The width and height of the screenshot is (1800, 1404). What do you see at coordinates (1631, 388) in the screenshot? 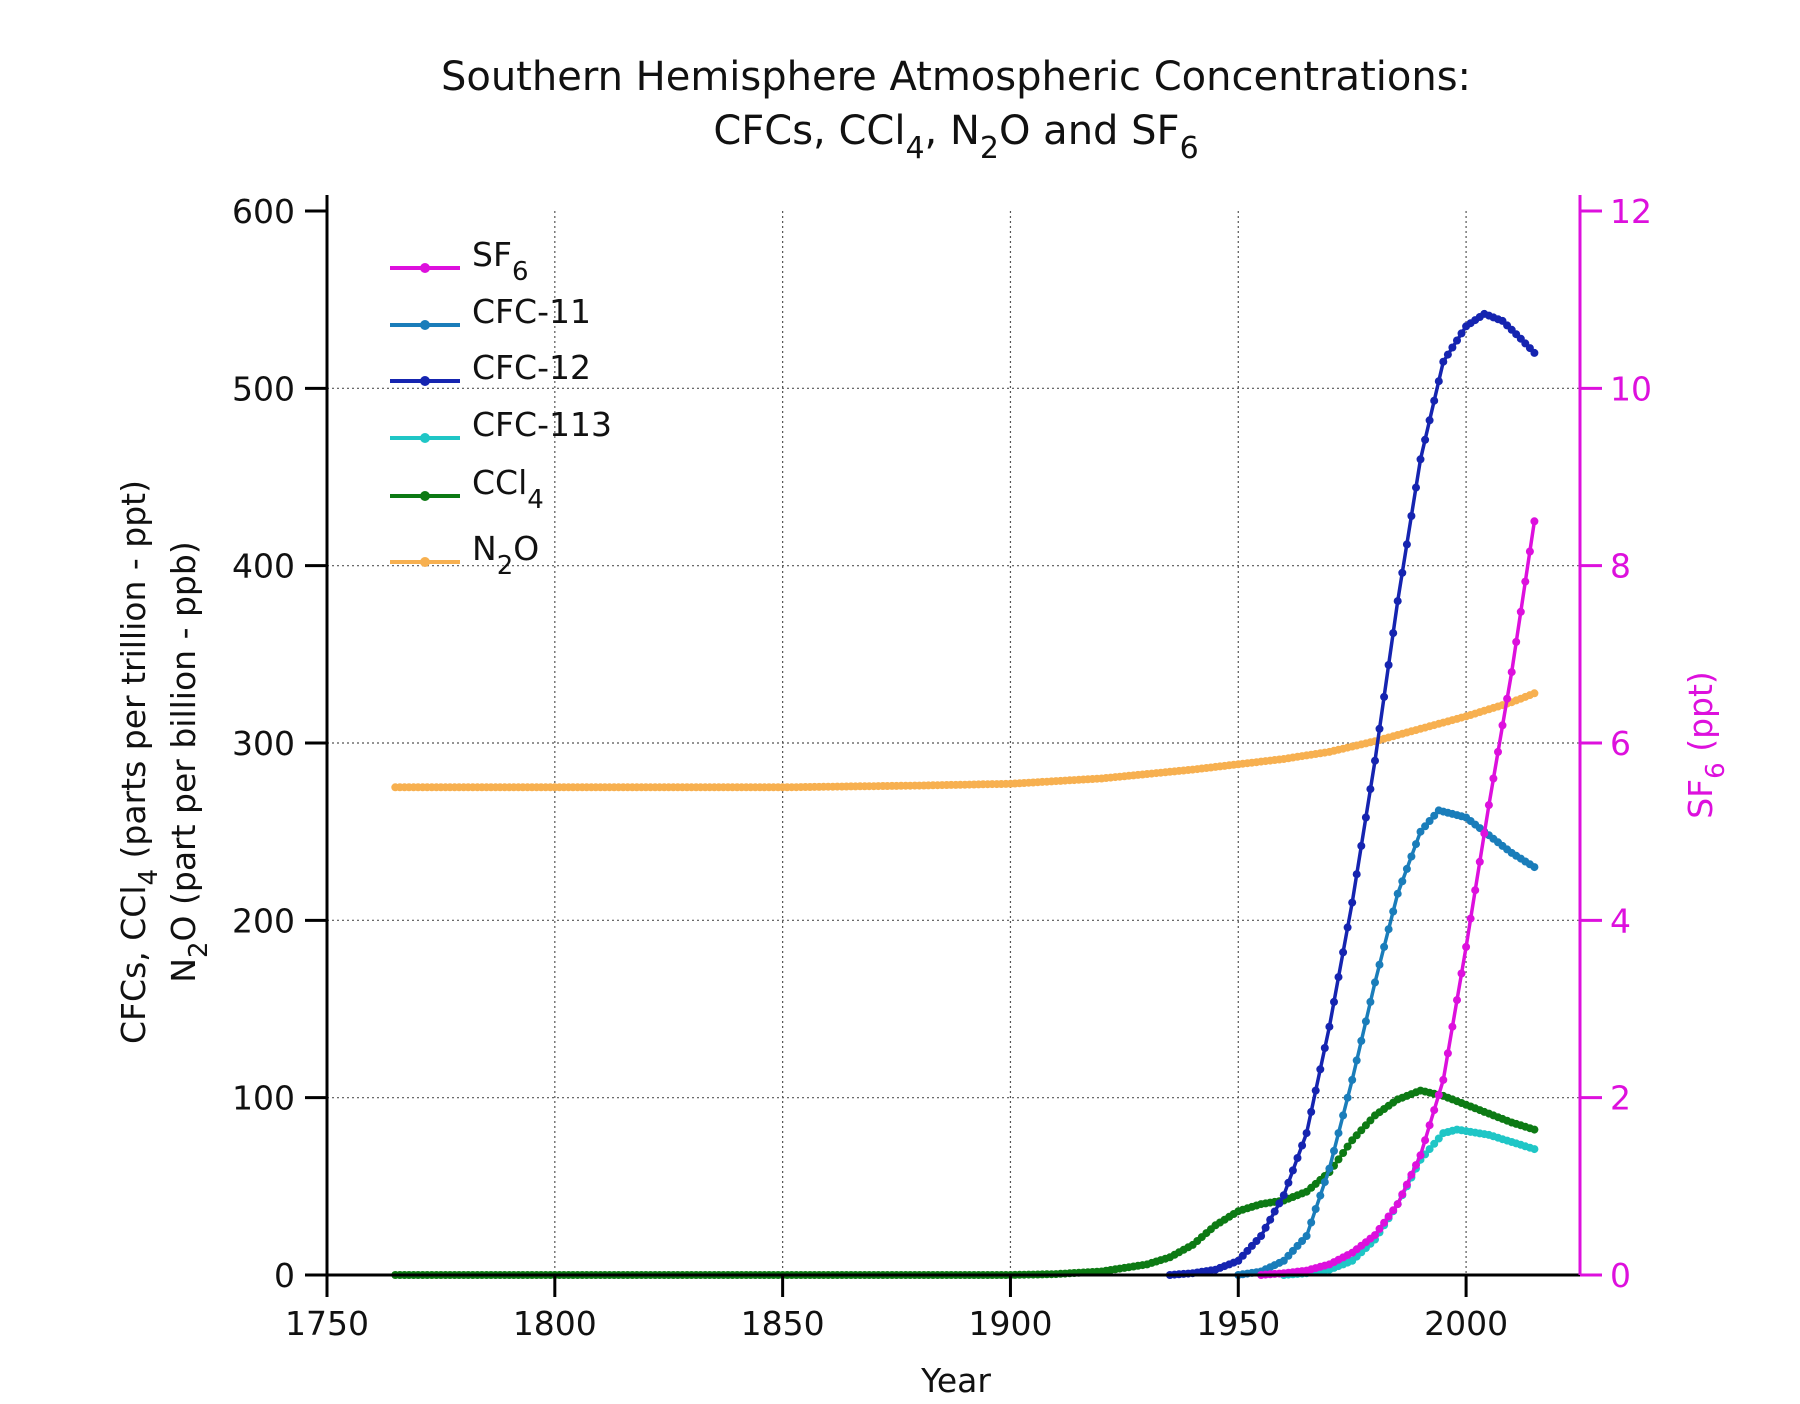
I see `y-tick-label-right: 10` at bounding box center [1631, 388].